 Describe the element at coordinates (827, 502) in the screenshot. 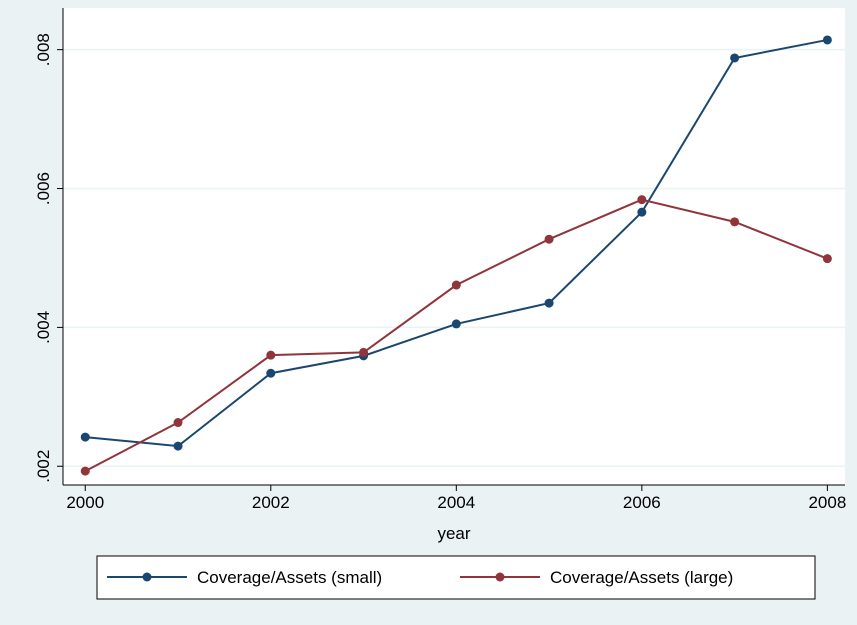

I see `x-tick-label: 2008` at that location.